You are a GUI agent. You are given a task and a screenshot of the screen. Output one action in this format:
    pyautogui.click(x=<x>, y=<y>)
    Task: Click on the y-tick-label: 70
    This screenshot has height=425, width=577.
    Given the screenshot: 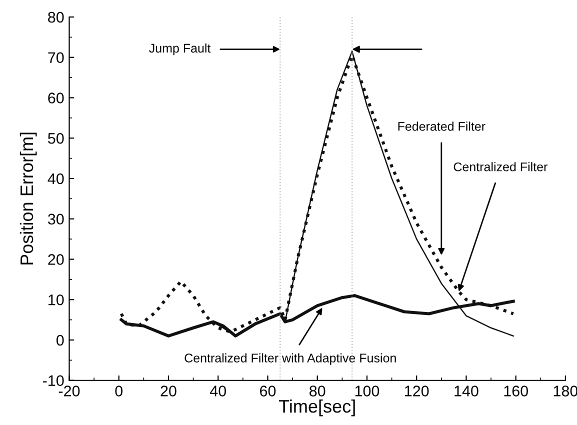 What is the action you would take?
    pyautogui.click(x=56, y=58)
    